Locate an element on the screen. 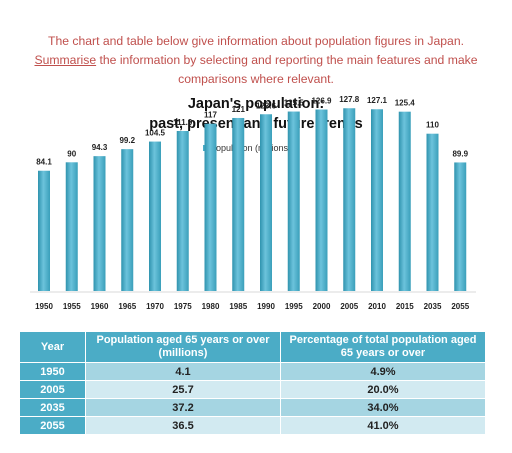  x-tick-1975: 1975 is located at coordinates (183, 306).